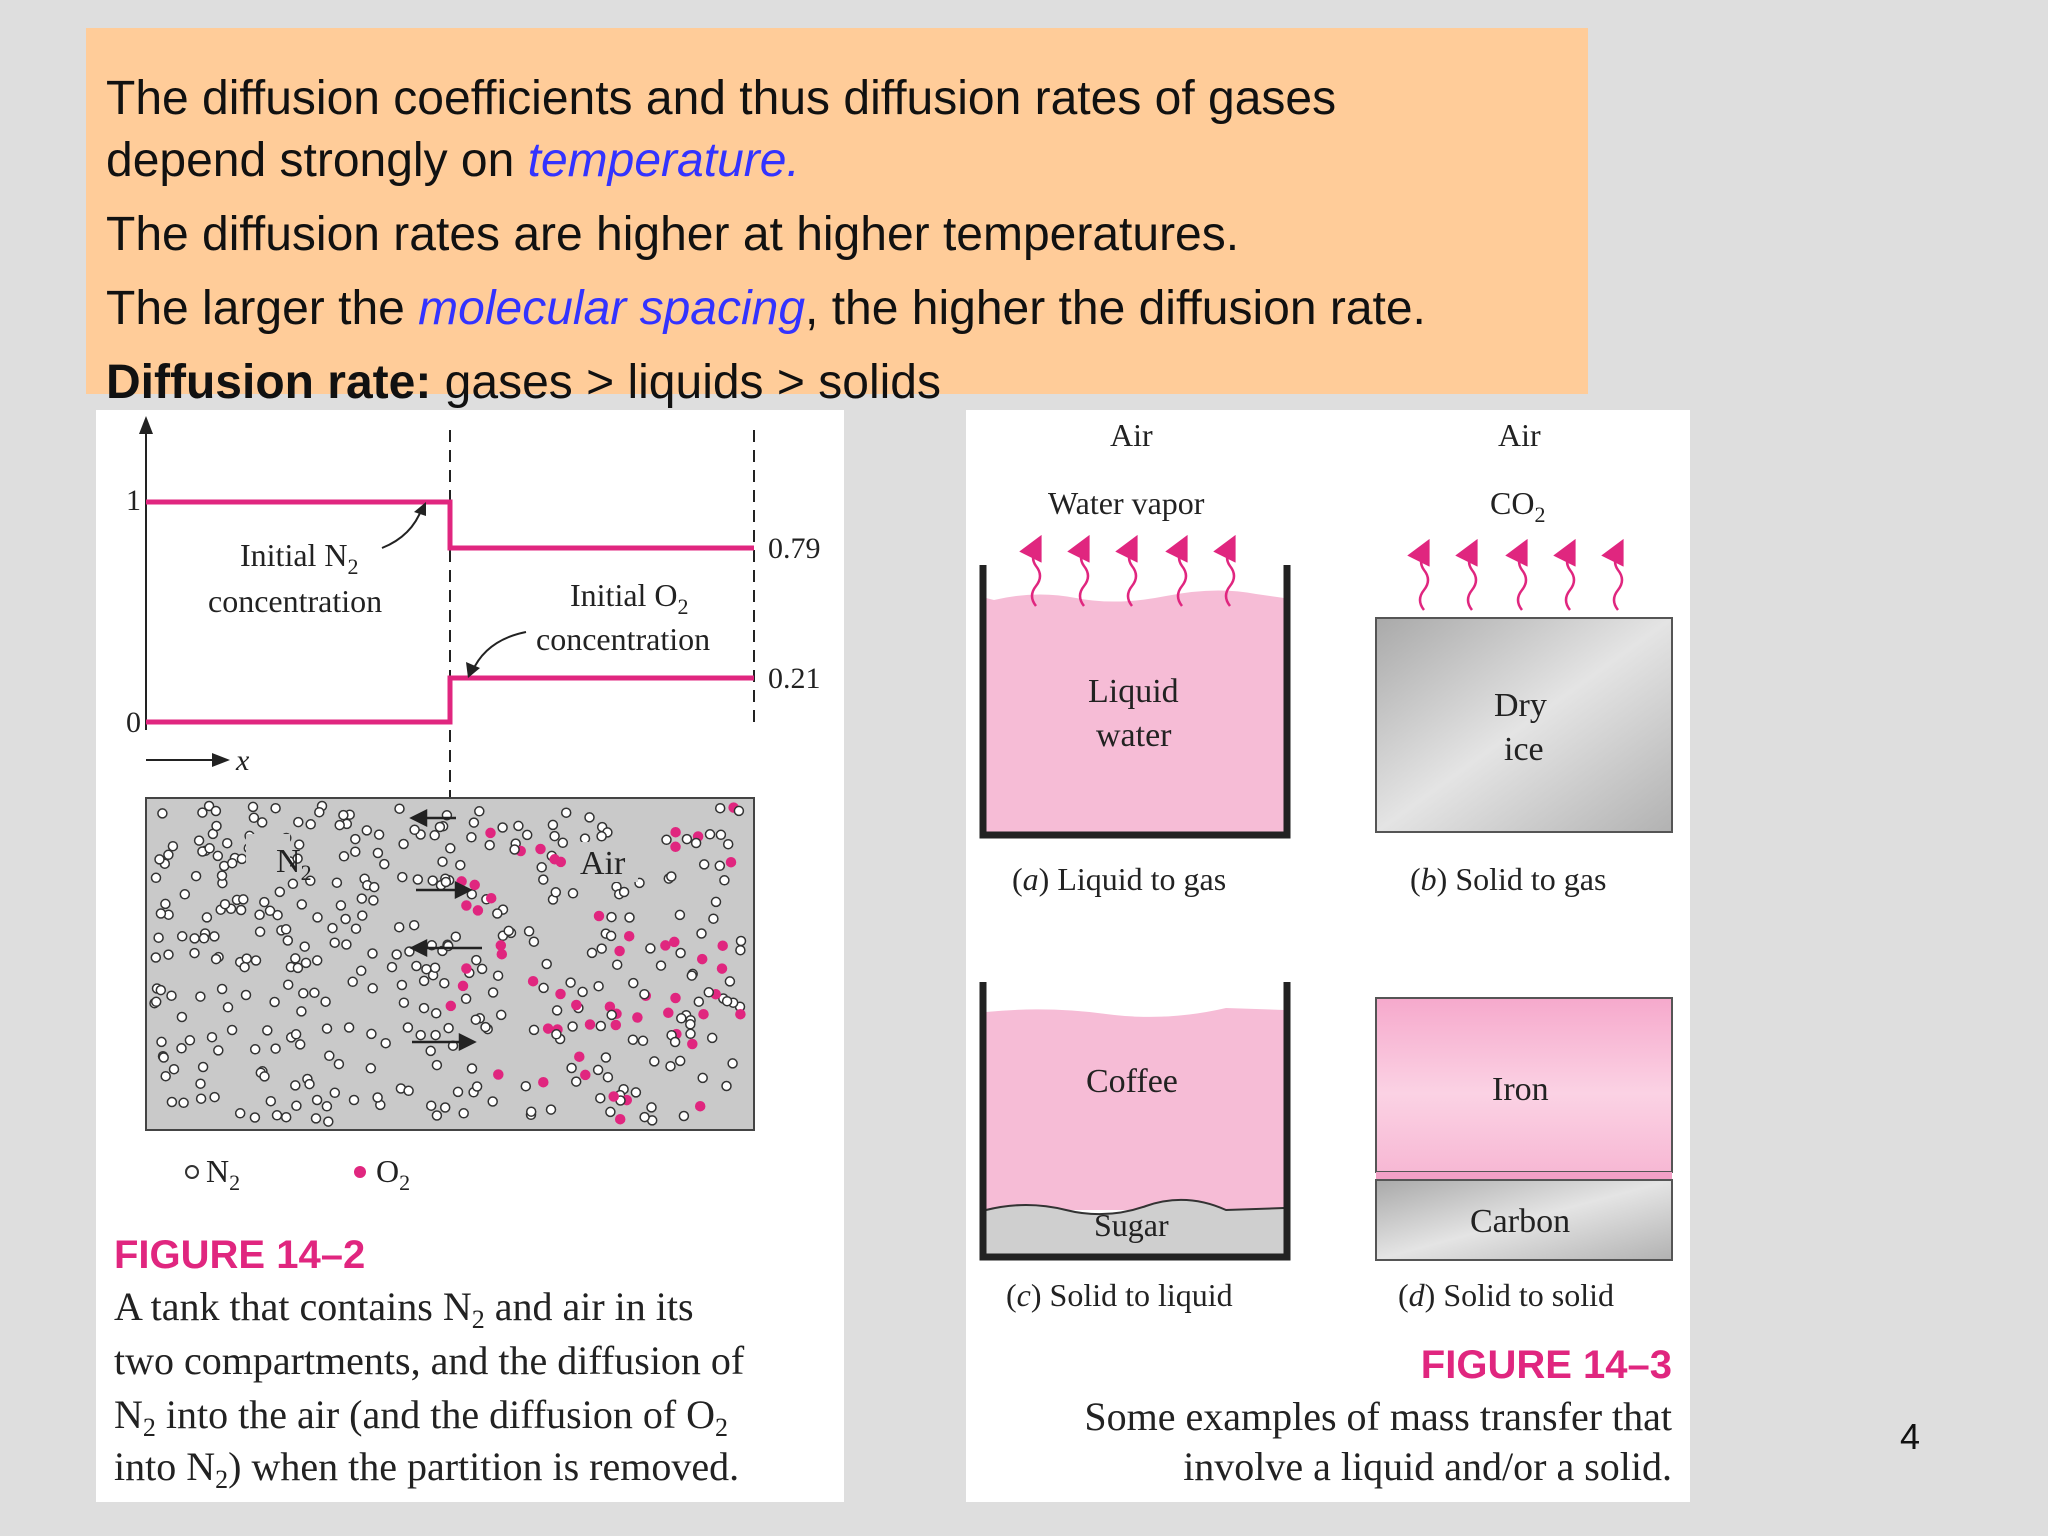 This screenshot has width=2048, height=1536. I want to click on tank-air-label: Air, so click(603, 863).